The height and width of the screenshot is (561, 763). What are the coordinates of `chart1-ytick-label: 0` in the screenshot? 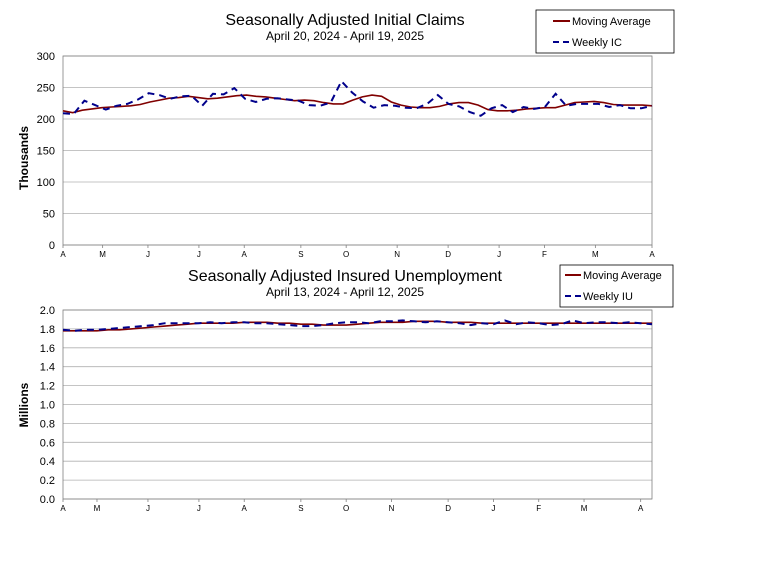 It's located at (52, 246).